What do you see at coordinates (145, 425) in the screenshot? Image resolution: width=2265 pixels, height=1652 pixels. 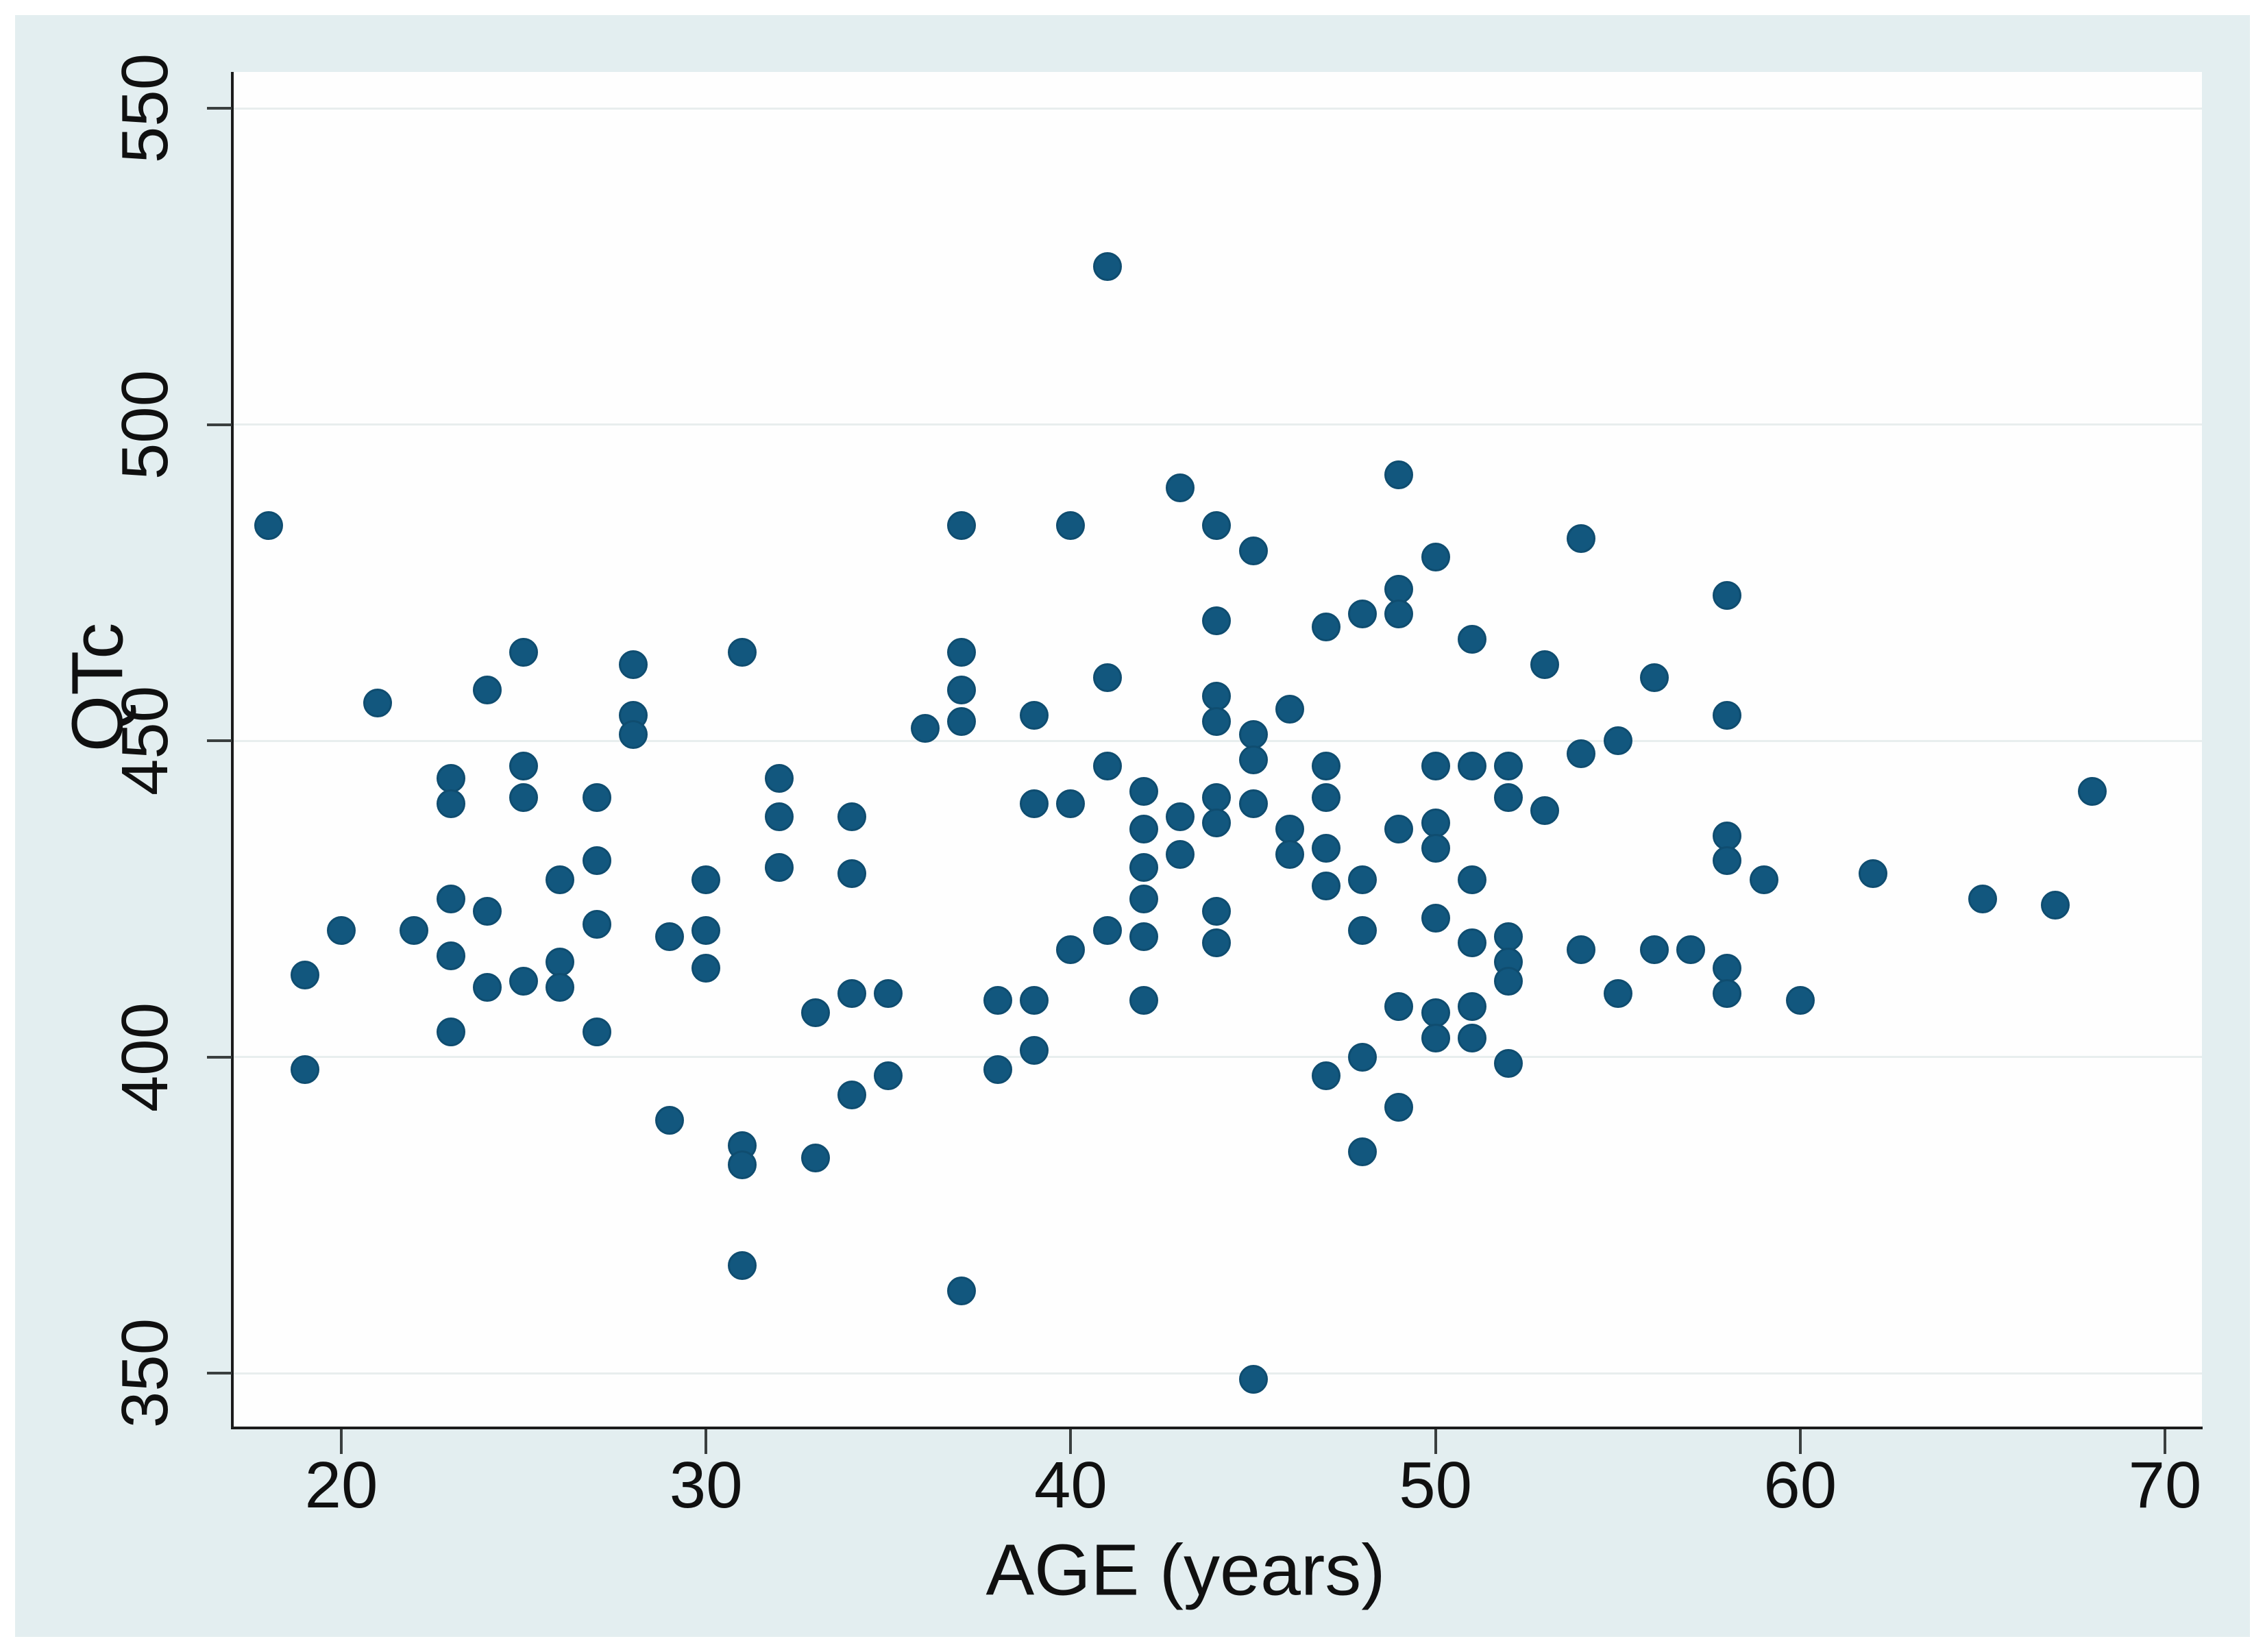 I see `y-tick-label-500: 500` at bounding box center [145, 425].